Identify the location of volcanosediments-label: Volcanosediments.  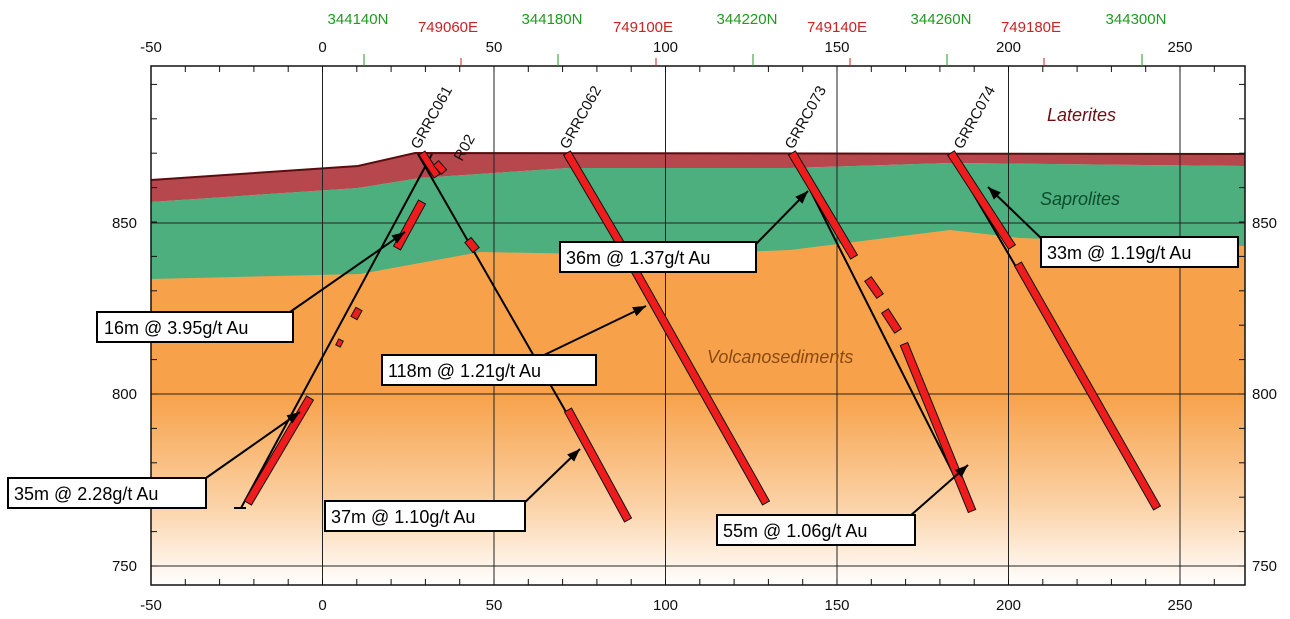
(780, 357).